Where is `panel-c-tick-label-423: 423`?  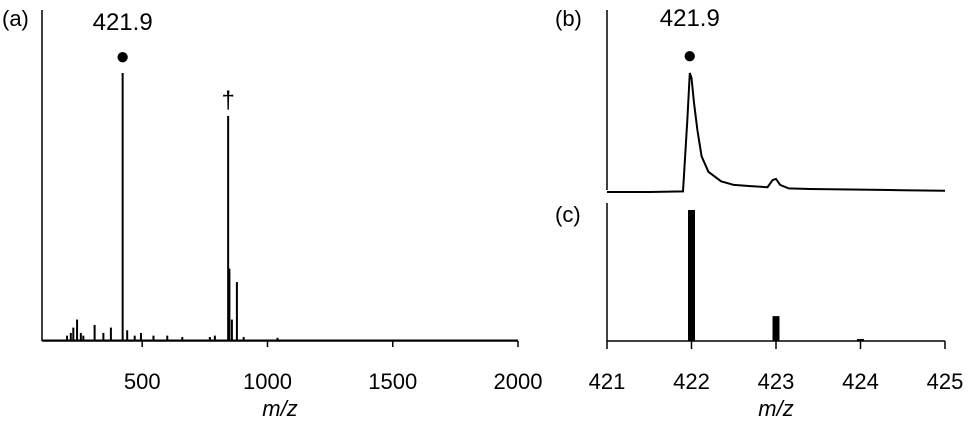
panel-c-tick-label-423: 423 is located at coordinates (776, 381).